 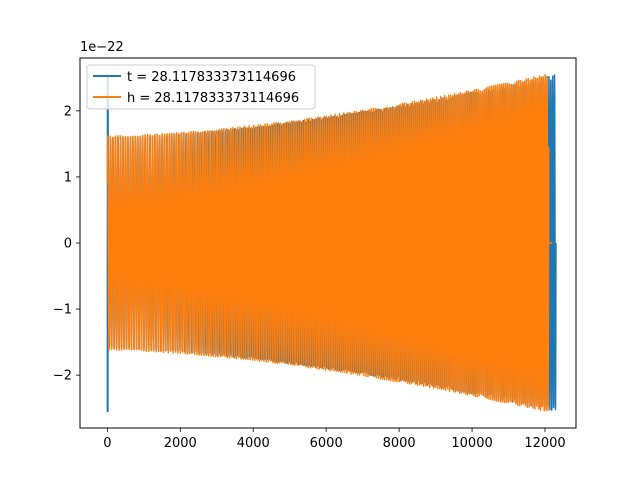 What do you see at coordinates (62, 310) in the screenshot?
I see `y-tick-label: −1` at bounding box center [62, 310].